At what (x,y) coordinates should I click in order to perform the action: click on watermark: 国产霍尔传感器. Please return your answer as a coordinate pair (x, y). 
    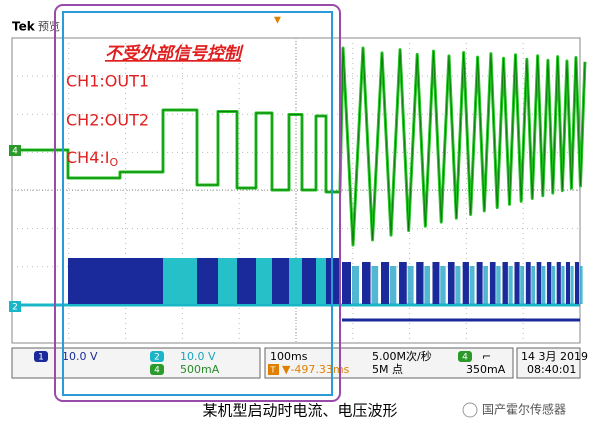
    Looking at the image, I should click on (524, 409).